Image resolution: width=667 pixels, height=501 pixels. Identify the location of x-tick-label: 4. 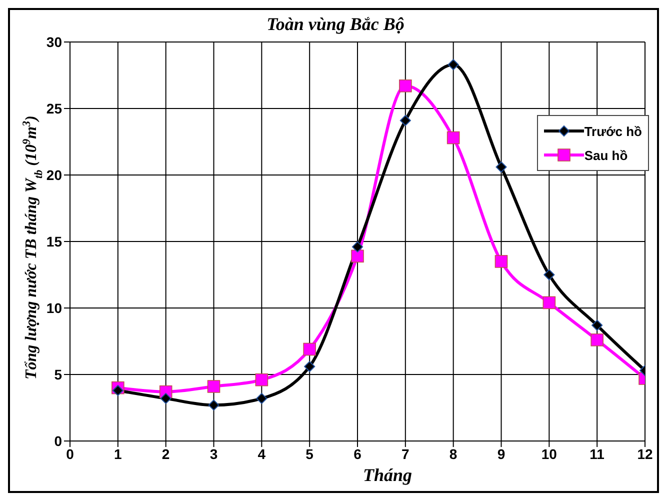
(262, 454).